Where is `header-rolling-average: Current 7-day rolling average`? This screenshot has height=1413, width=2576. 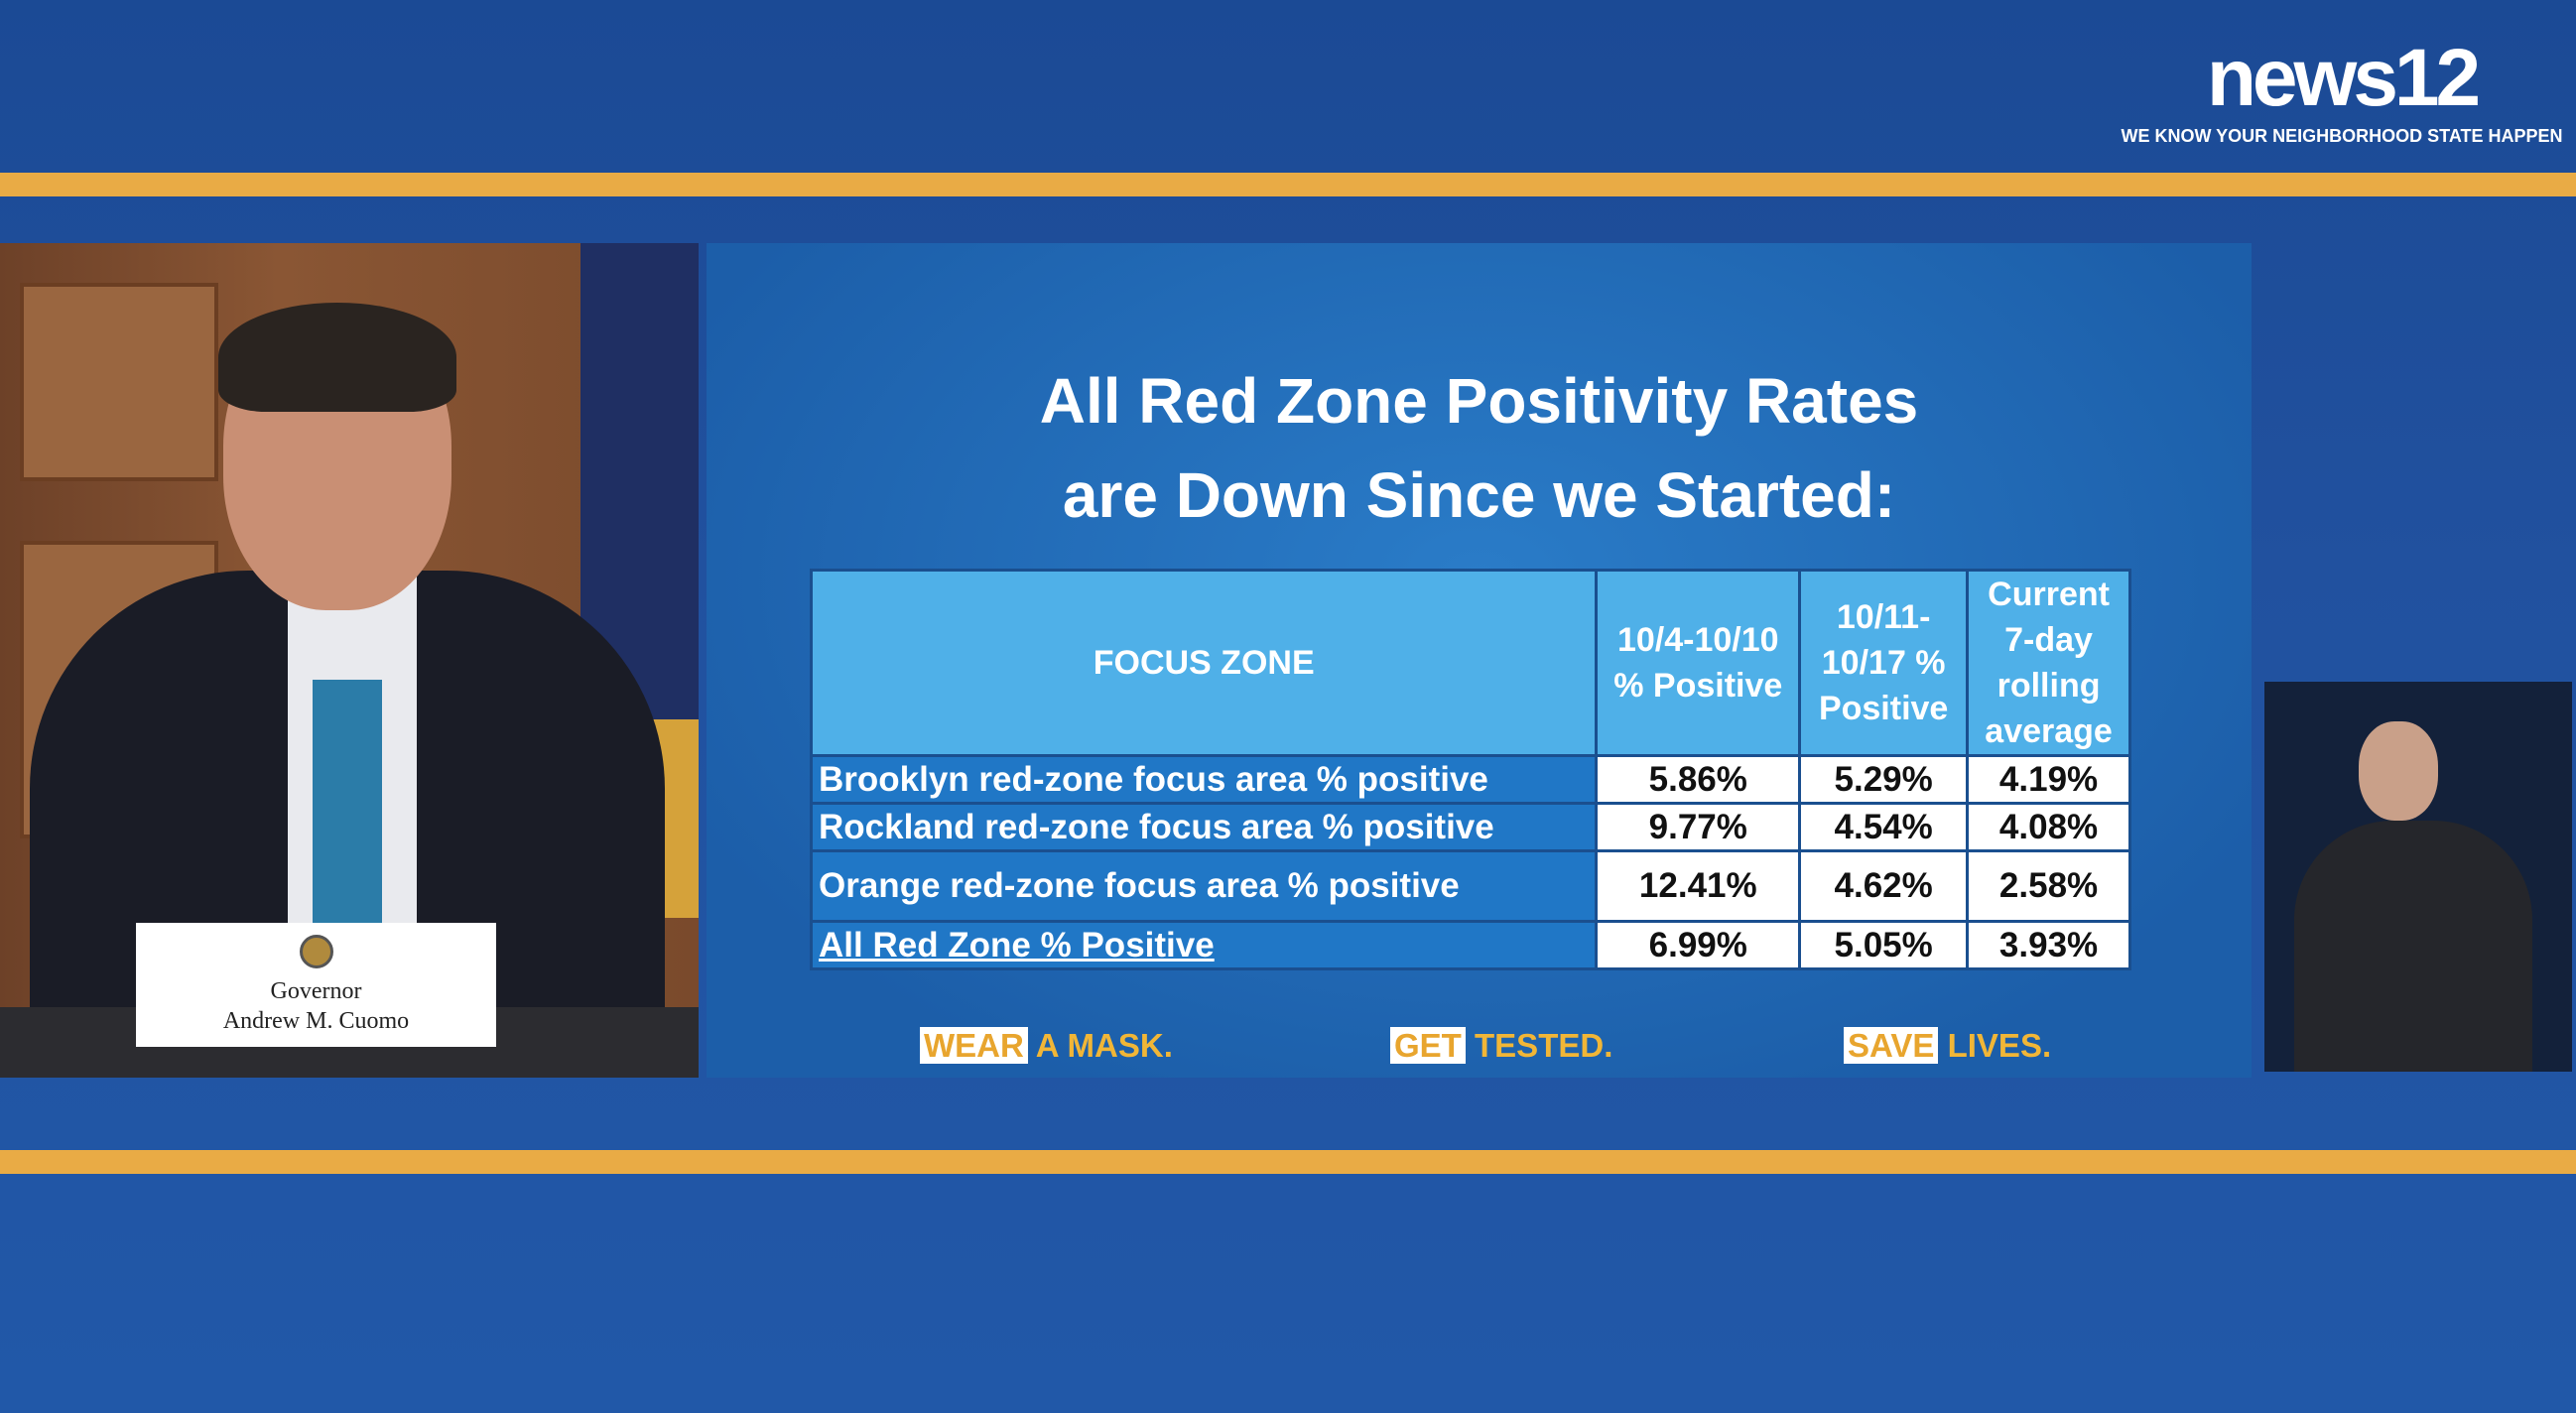
header-rolling-average: Current 7-day rolling average is located at coordinates (2049, 663).